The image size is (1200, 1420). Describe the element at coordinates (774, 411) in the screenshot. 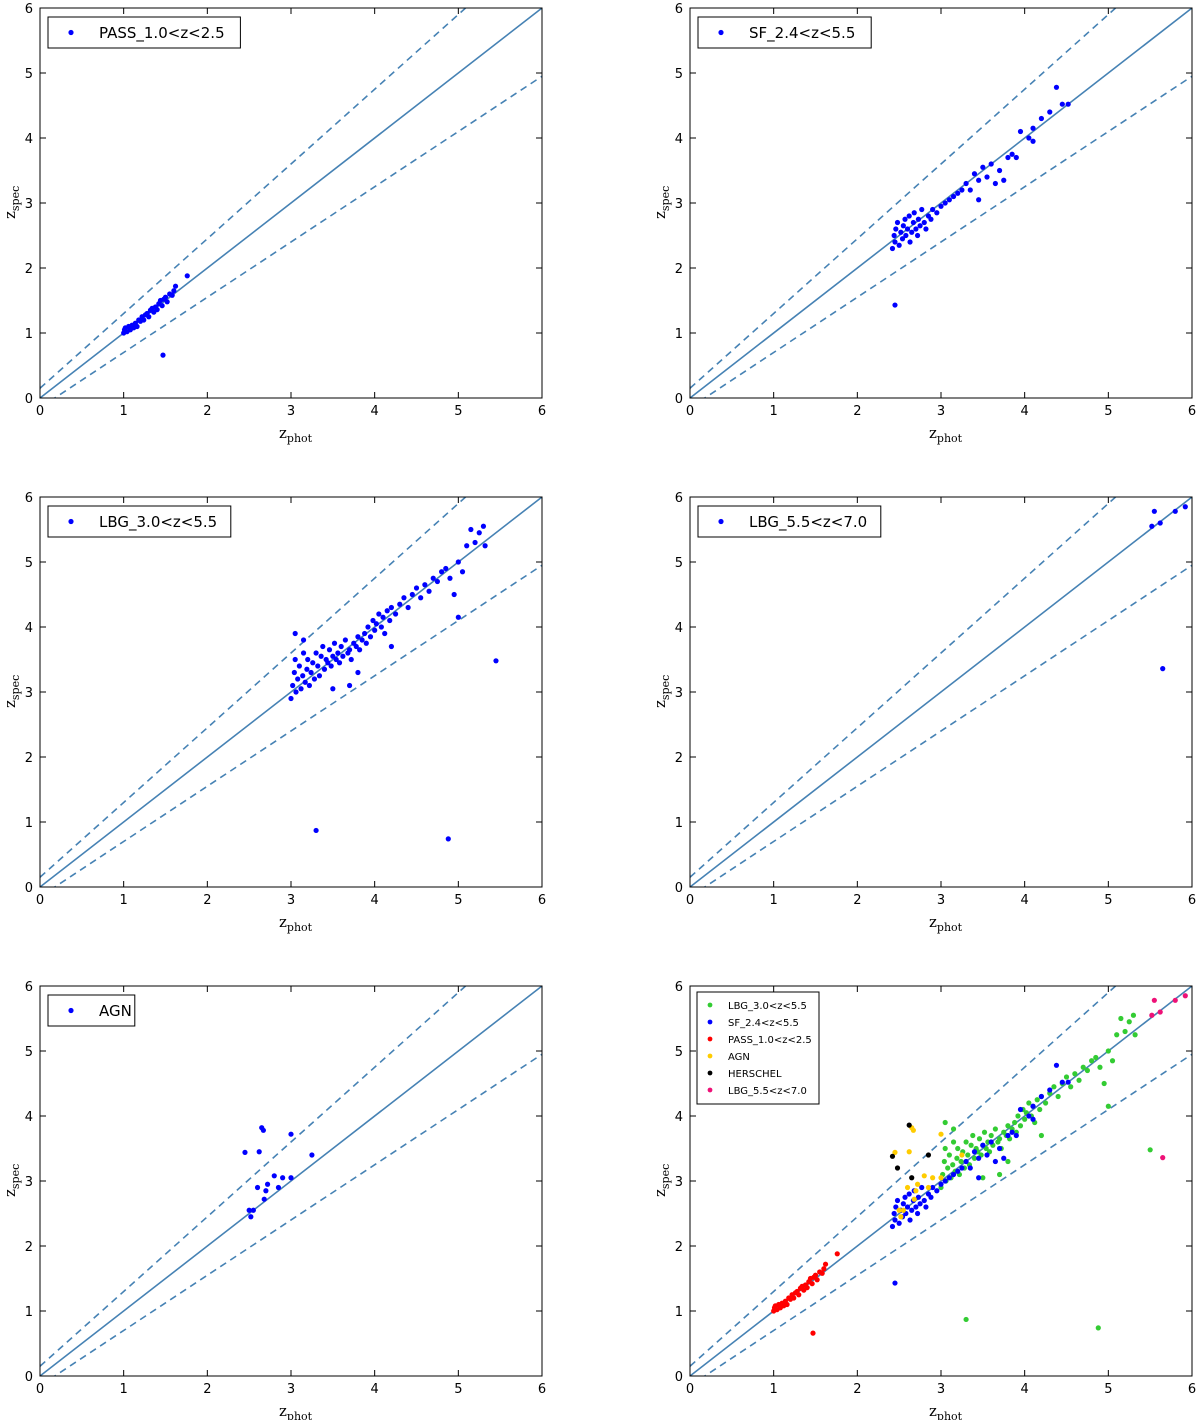

I see `x-tick-label: 1` at that location.